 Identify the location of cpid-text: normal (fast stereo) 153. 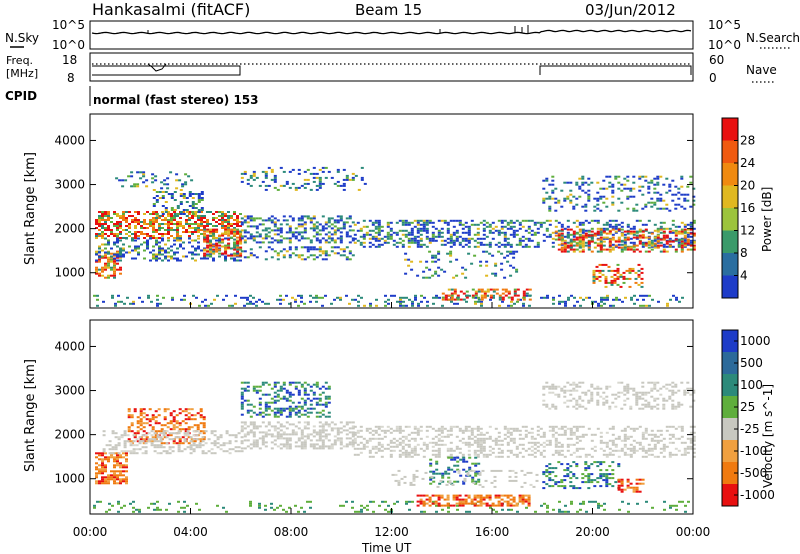
(176, 100).